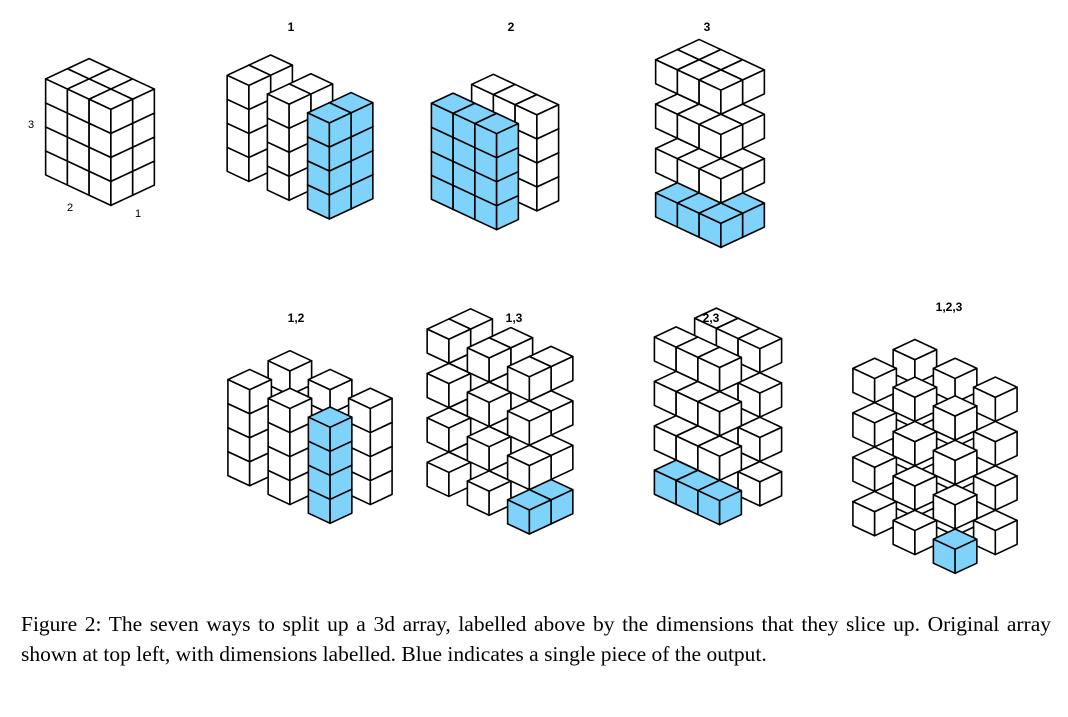 This screenshot has width=1068, height=717. I want to click on panel-split-3: 3, so click(710, 134).